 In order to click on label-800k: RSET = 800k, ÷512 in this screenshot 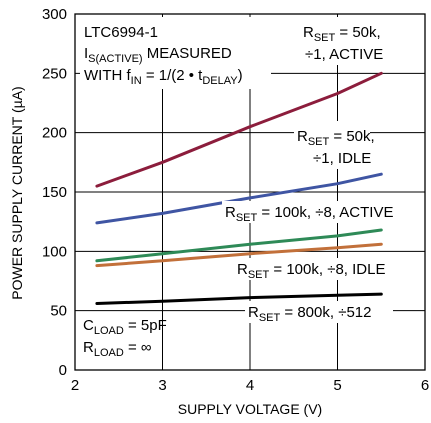, I will do `click(309, 314)`.